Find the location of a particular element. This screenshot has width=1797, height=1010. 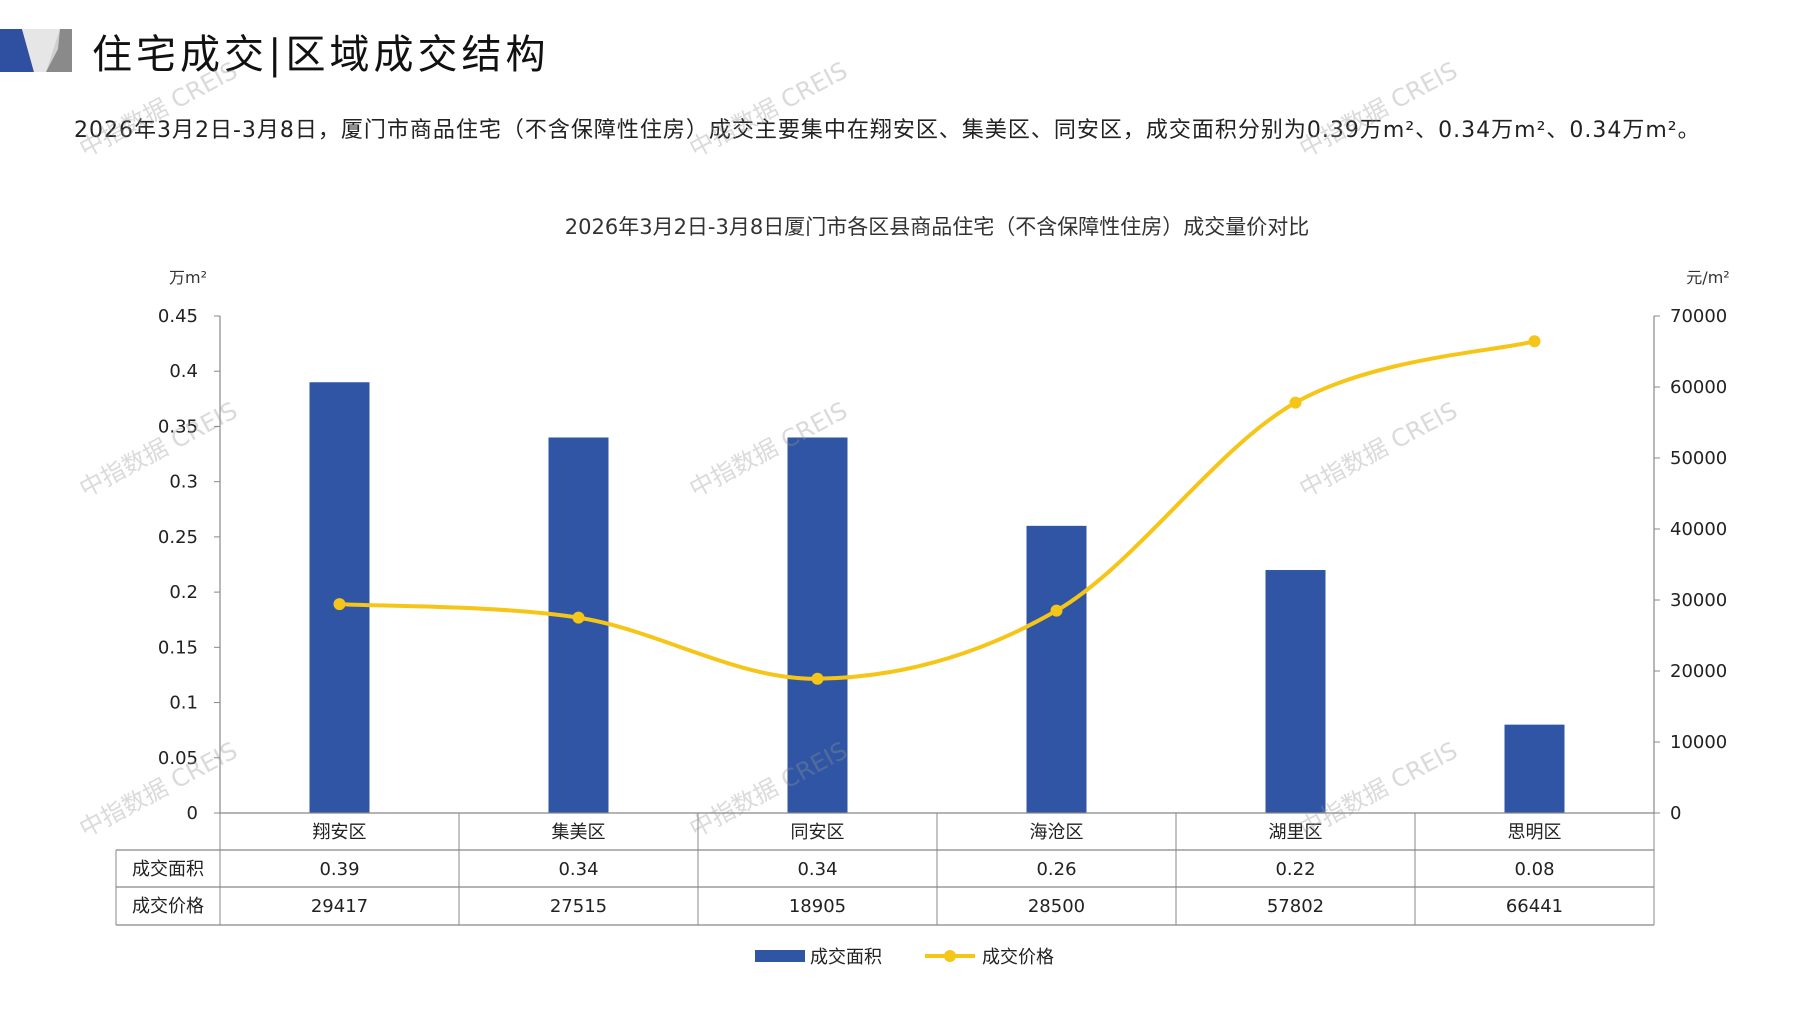

price-point-翔安区 is located at coordinates (339, 604).